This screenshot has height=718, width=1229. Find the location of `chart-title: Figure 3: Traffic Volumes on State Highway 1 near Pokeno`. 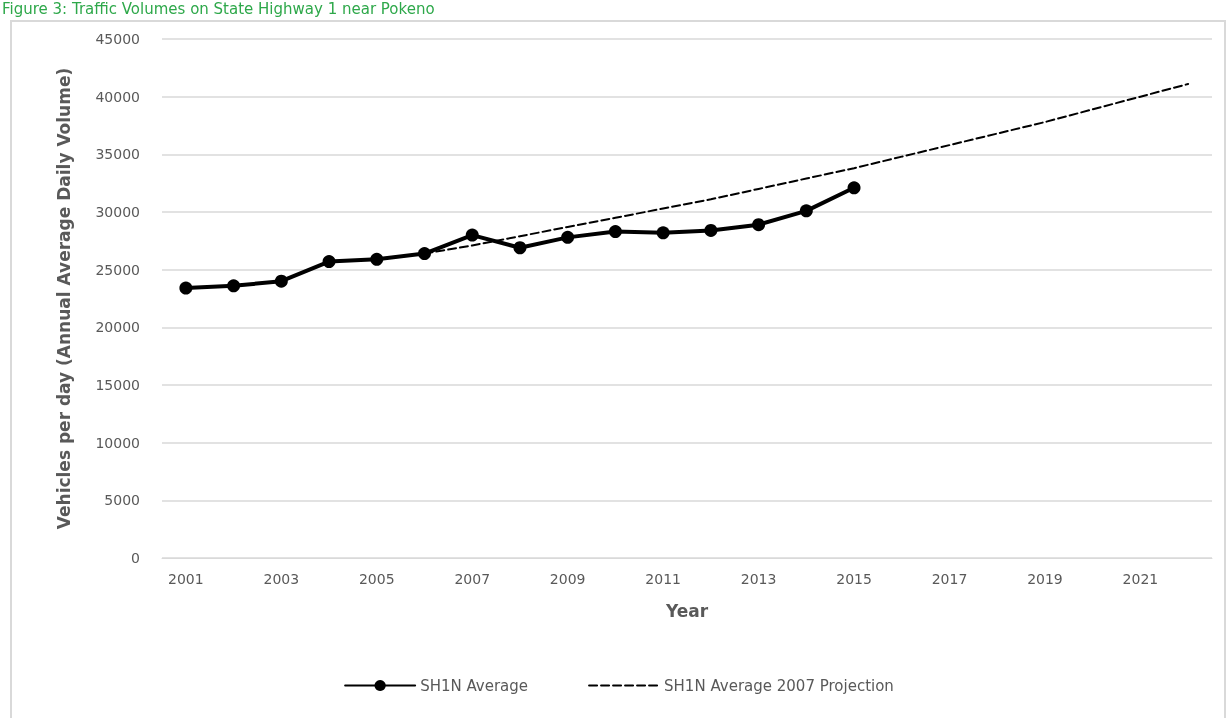

chart-title: Figure 3: Traffic Volumes on State Highway 1 near Pokeno is located at coordinates (218, 9).